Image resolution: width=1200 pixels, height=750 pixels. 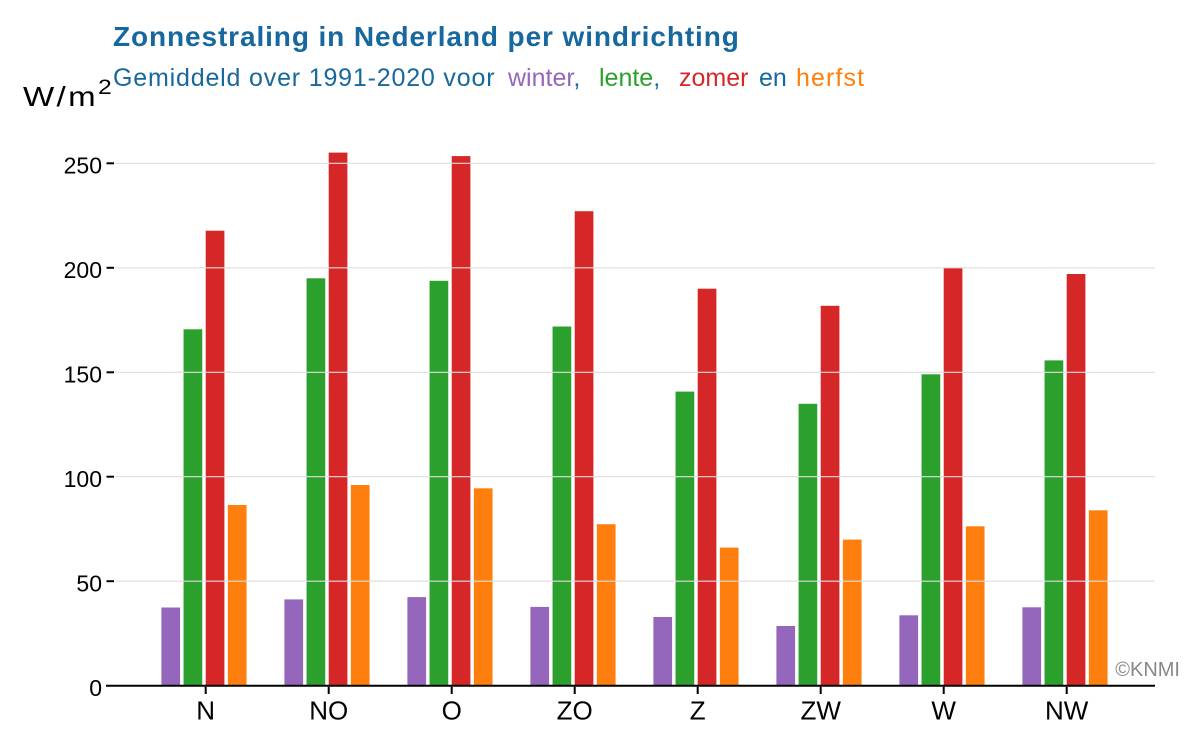 I want to click on svg-text: 150, so click(x=83, y=375).